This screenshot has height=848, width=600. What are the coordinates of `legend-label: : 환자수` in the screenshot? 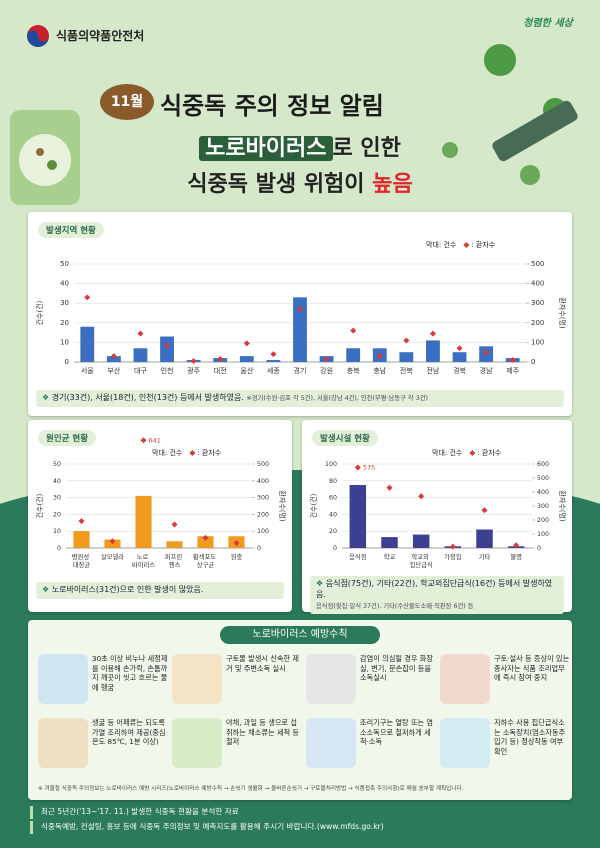 It's located at (209, 452).